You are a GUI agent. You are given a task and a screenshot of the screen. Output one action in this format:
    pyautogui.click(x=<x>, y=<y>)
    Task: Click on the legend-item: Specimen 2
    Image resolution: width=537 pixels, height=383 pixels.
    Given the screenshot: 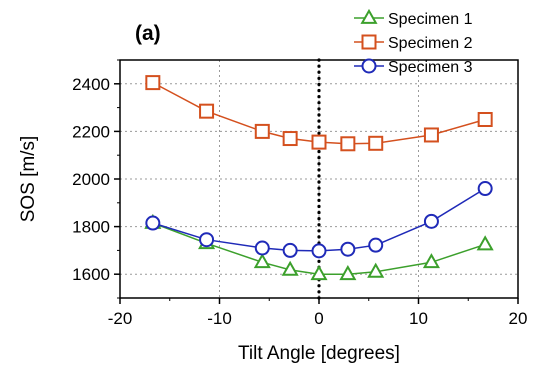 What is the action you would take?
    pyautogui.click(x=413, y=43)
    